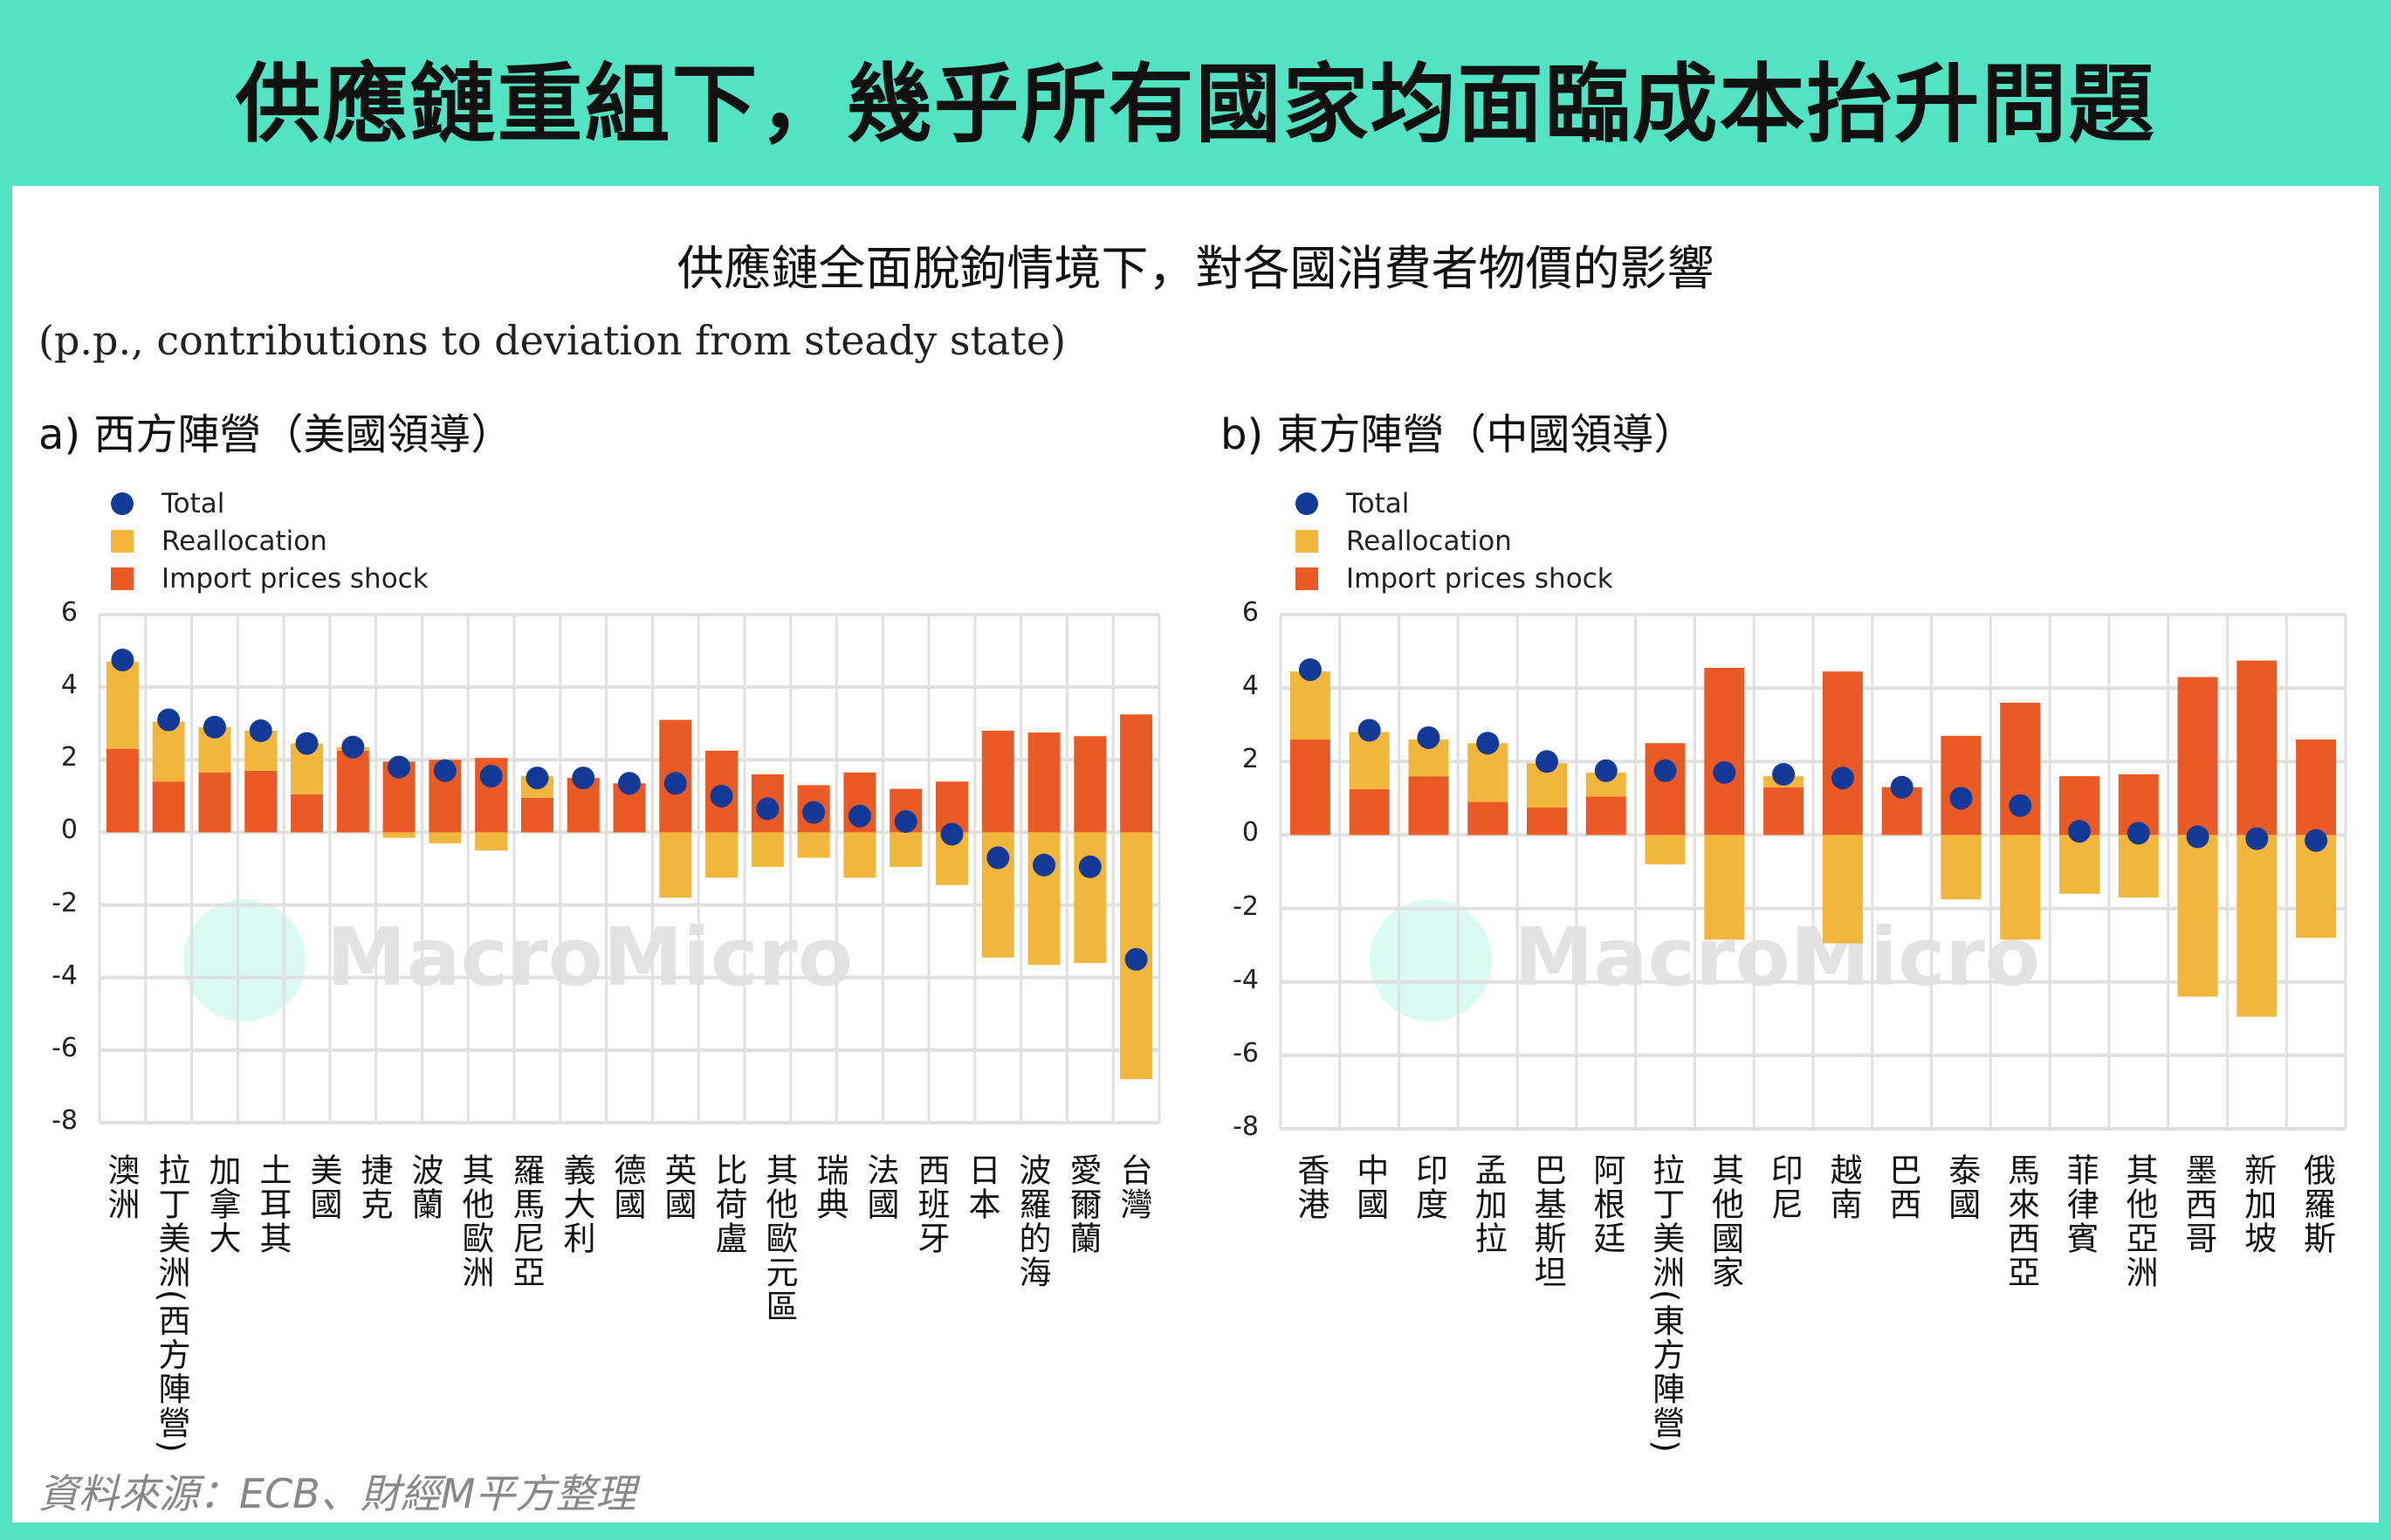 The height and width of the screenshot is (1540, 2391). I want to click on x-category-label: 孟加拉, so click(1488, 1204).